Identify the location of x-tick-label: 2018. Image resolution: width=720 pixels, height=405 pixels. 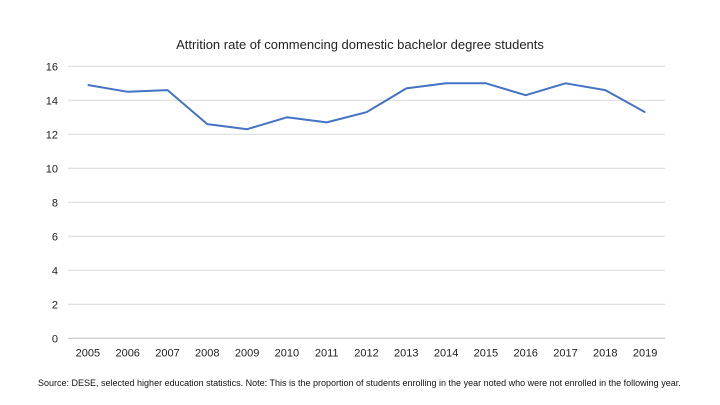
(605, 353).